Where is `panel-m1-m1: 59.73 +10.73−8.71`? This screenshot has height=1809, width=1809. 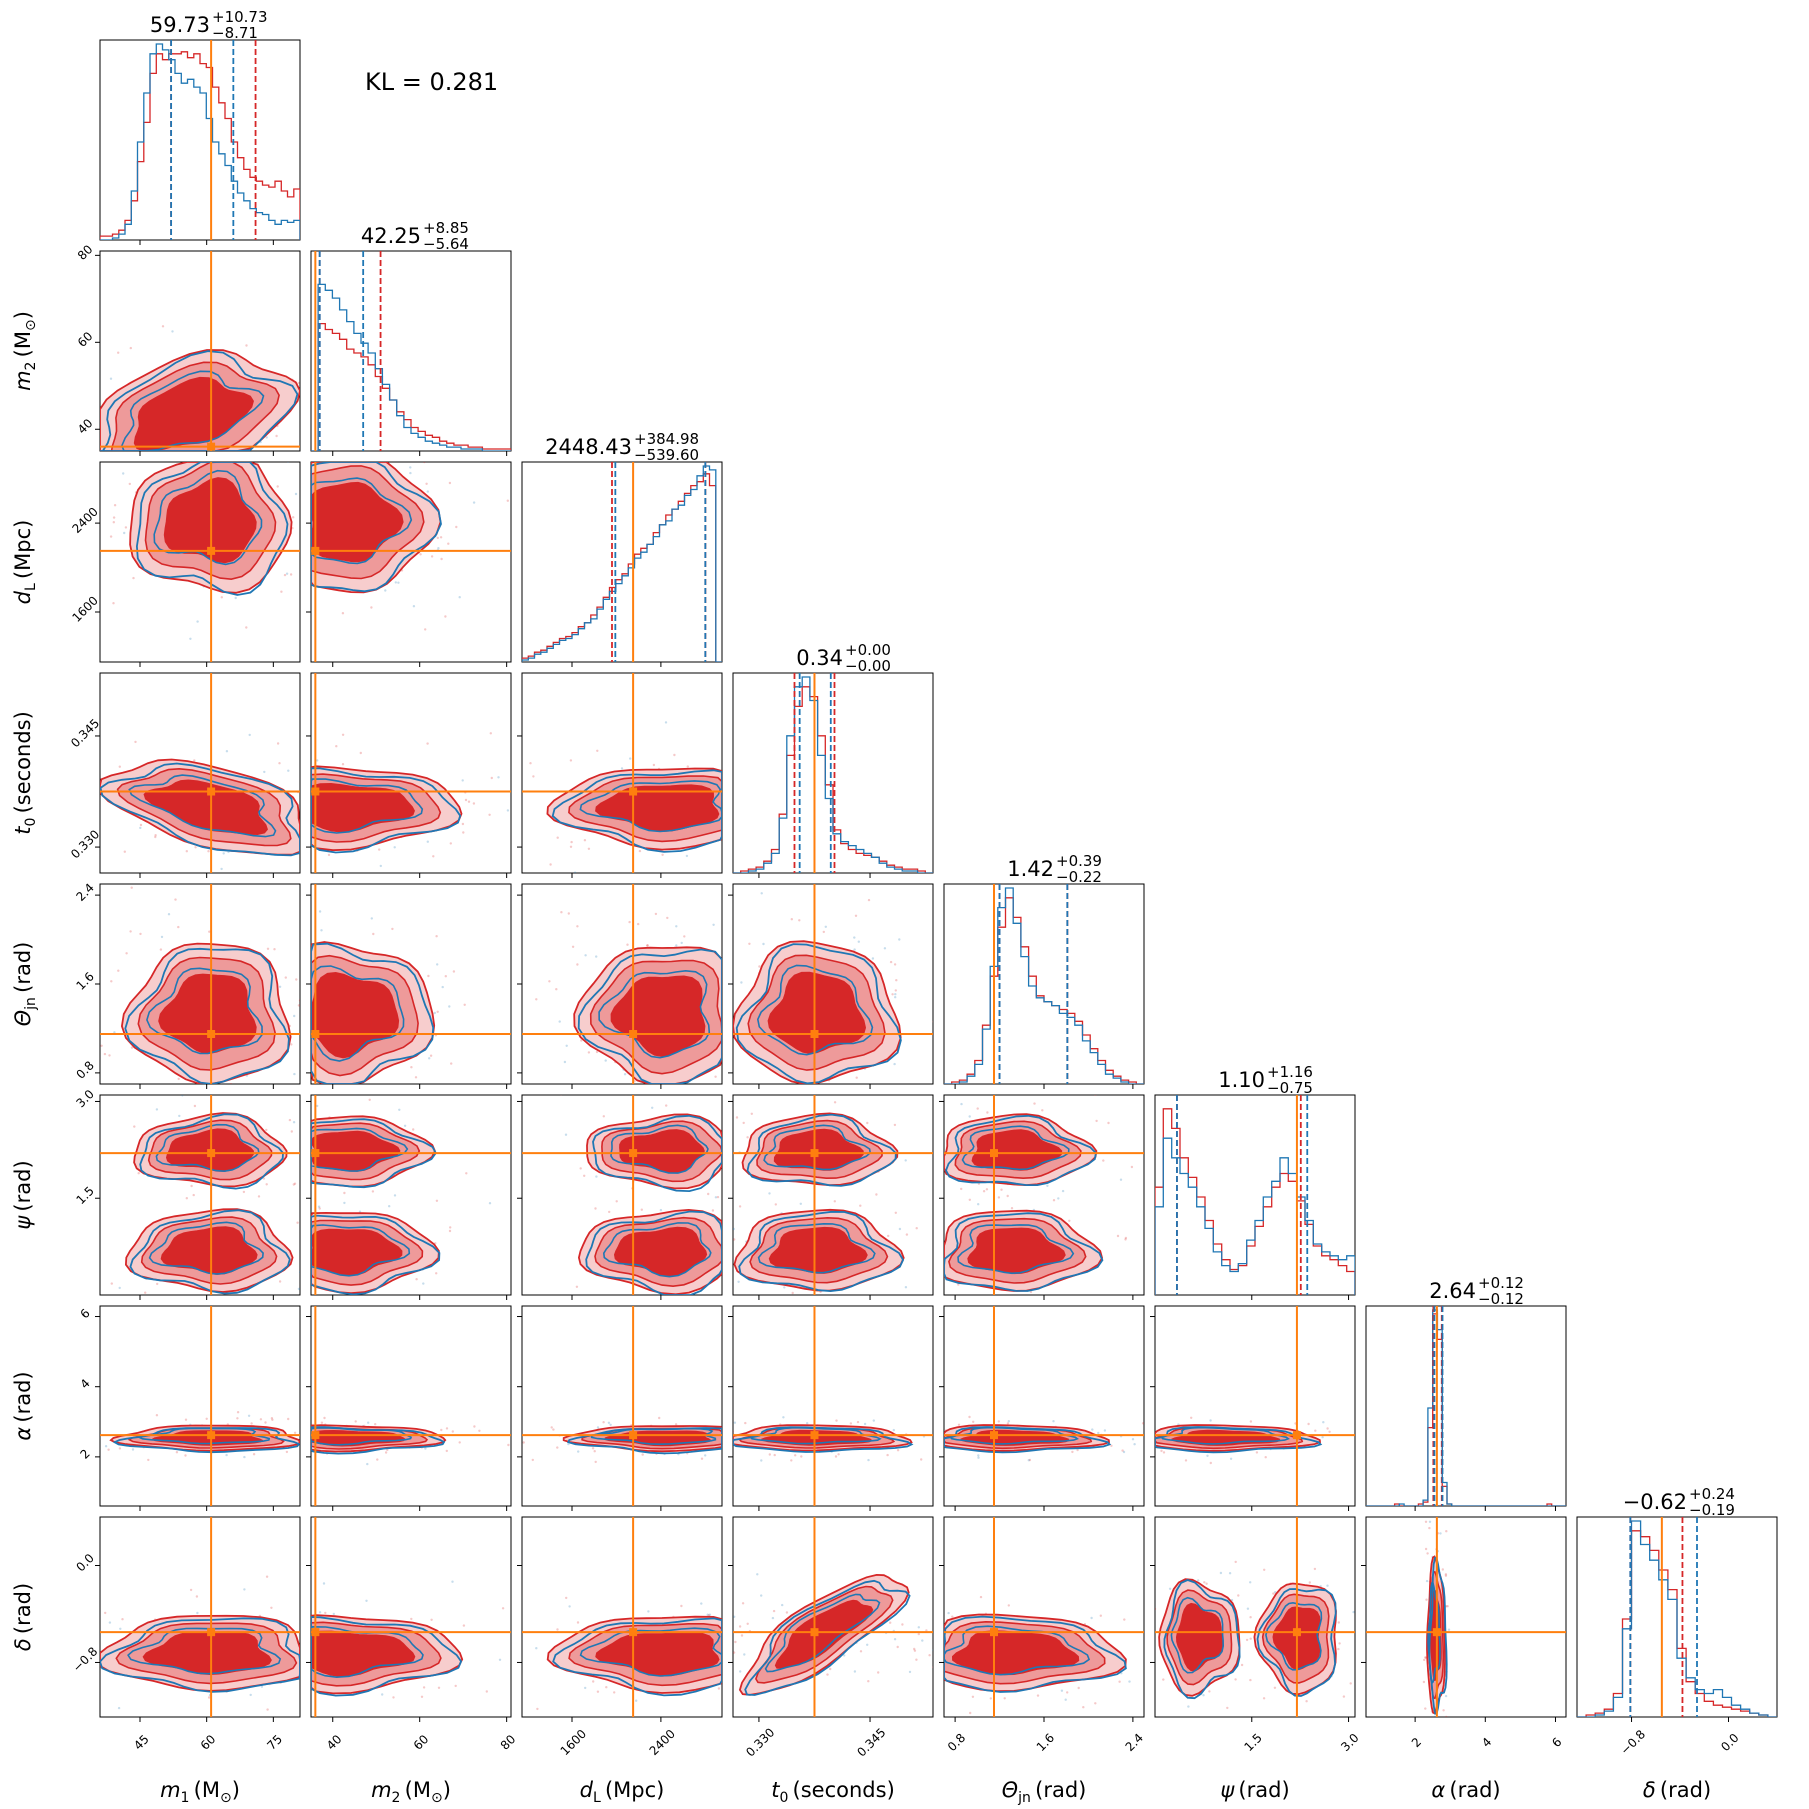 panel-m1-m1: 59.73 +10.73−8.71 is located at coordinates (200, 126).